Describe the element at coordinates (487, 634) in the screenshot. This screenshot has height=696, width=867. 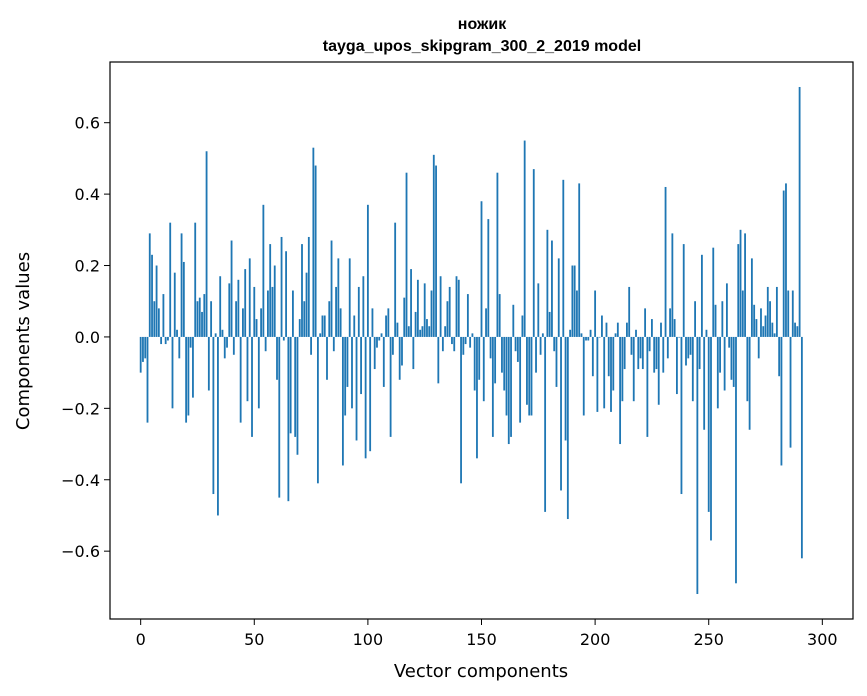
I see `x-axis-ticks: 0 50 100 150 200 250 300` at that location.